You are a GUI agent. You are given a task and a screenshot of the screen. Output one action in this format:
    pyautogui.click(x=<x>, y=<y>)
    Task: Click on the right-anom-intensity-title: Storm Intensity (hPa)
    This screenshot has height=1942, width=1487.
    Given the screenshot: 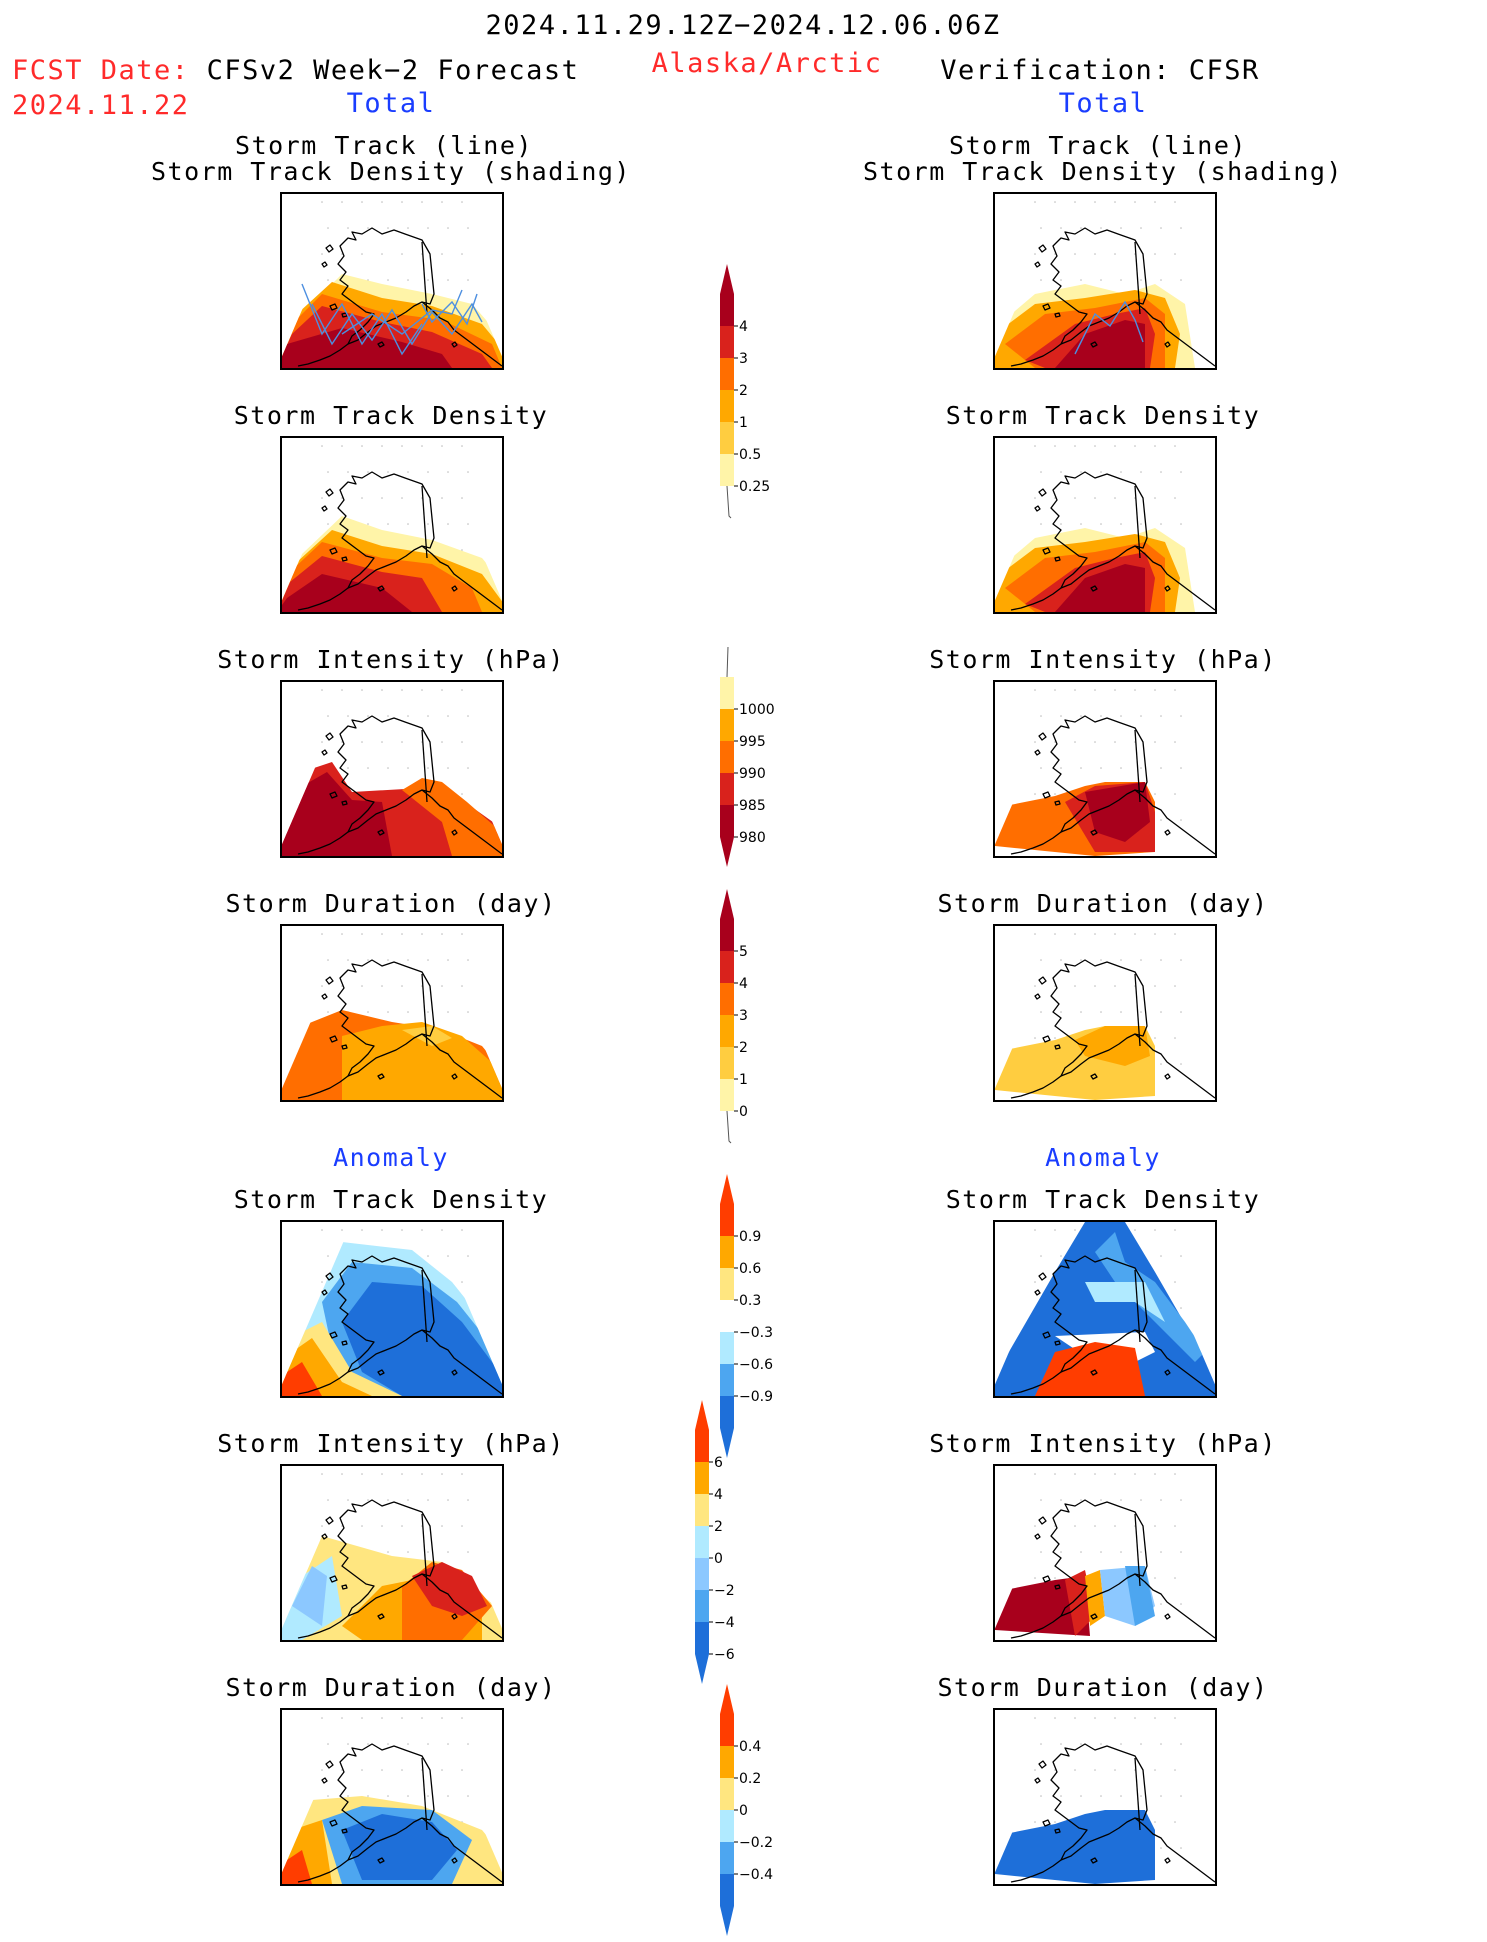 What is the action you would take?
    pyautogui.click(x=1103, y=1443)
    